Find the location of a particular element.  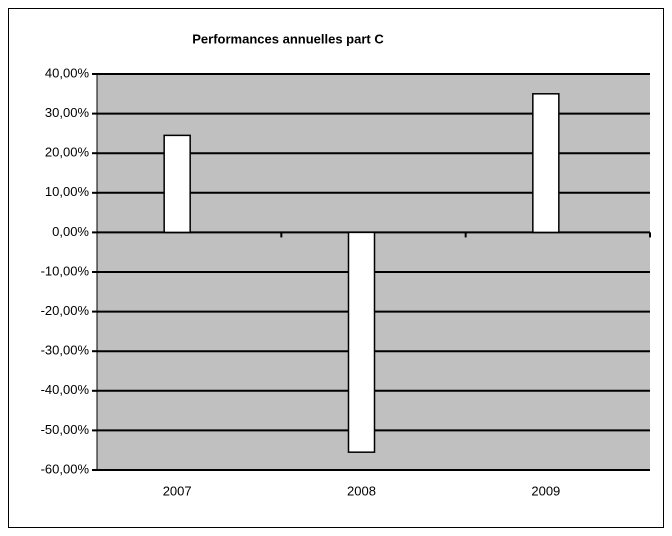

y-tick-label: 0,00% is located at coordinates (70, 231).